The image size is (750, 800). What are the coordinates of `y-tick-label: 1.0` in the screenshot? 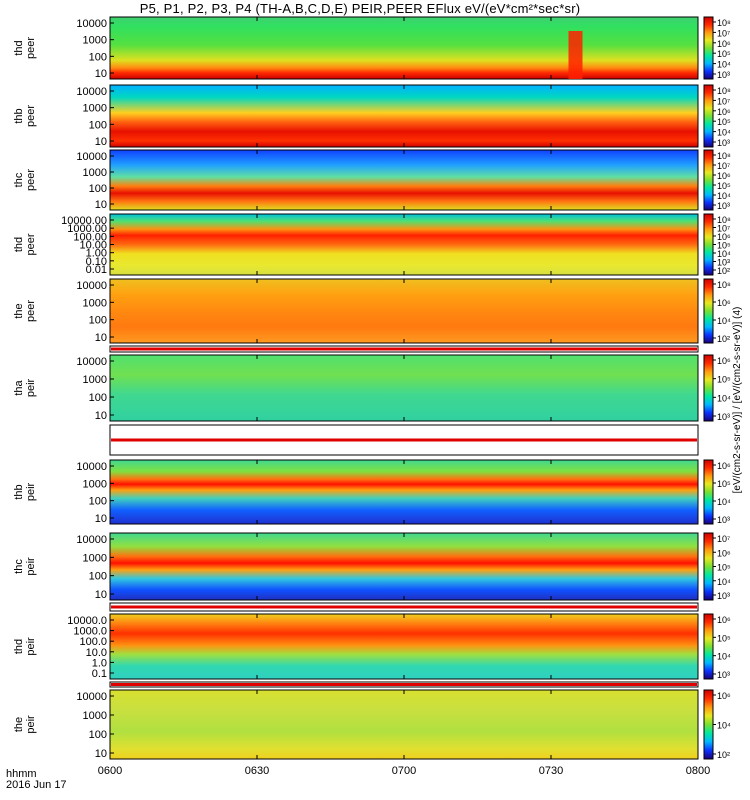 It's located at (99, 663).